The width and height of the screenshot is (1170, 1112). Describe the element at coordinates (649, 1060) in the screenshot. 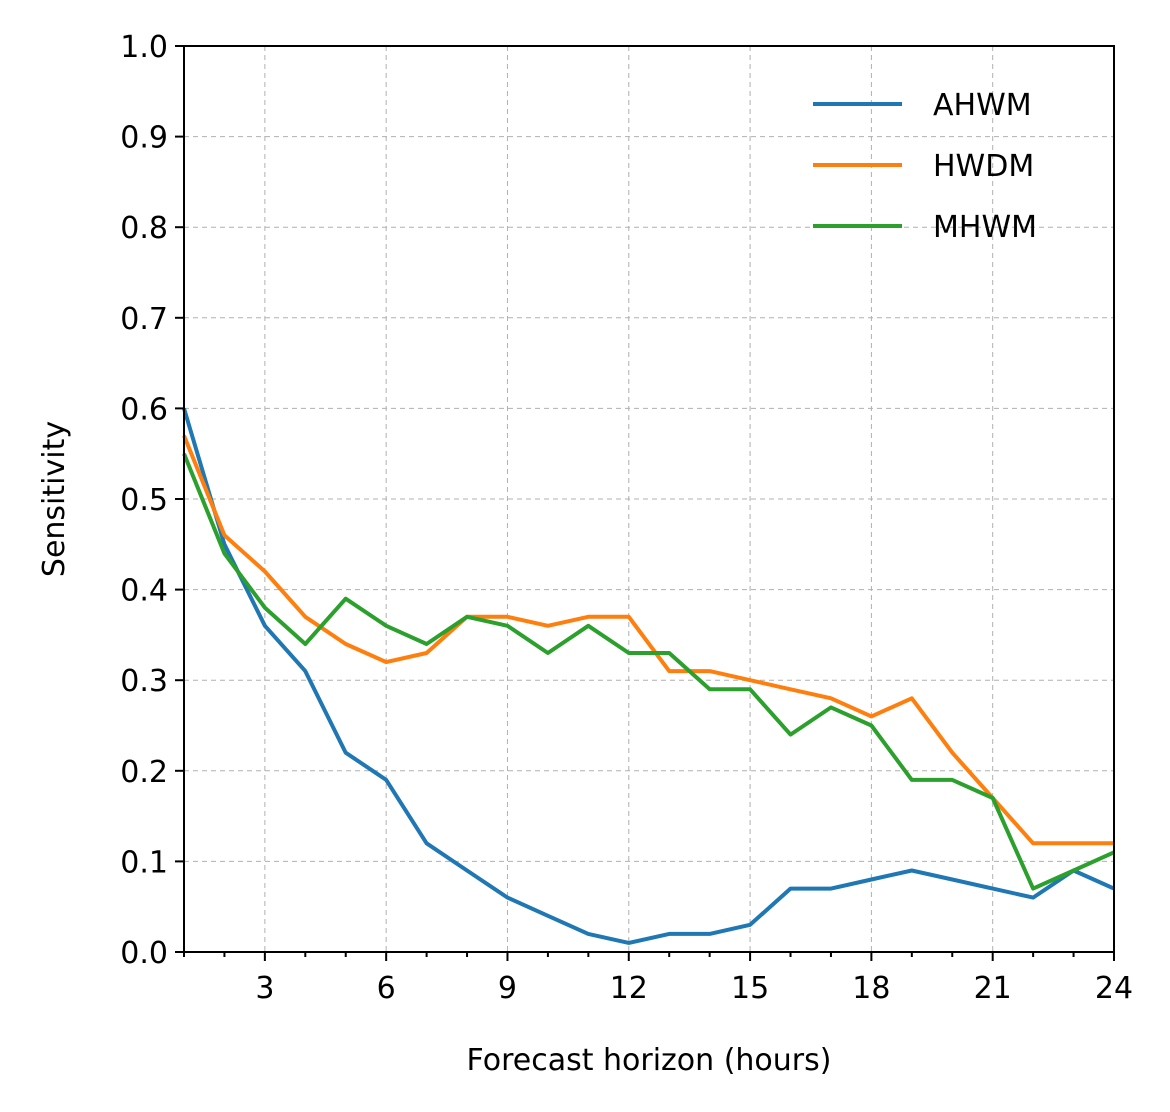

I see `x-axis-label: Forecast horizon (hours)` at that location.